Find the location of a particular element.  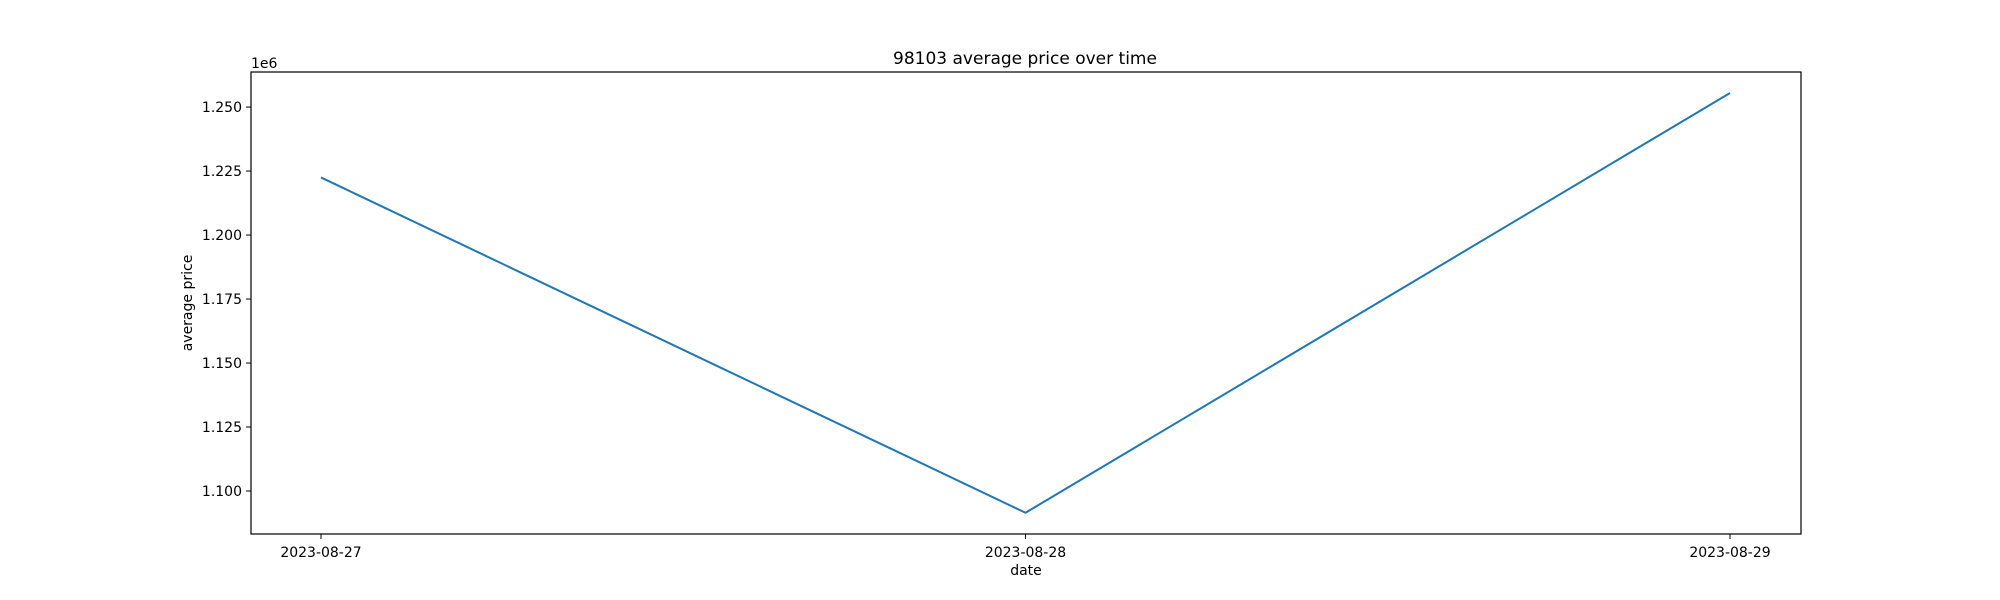

y-axis-label: average price is located at coordinates (188, 303).